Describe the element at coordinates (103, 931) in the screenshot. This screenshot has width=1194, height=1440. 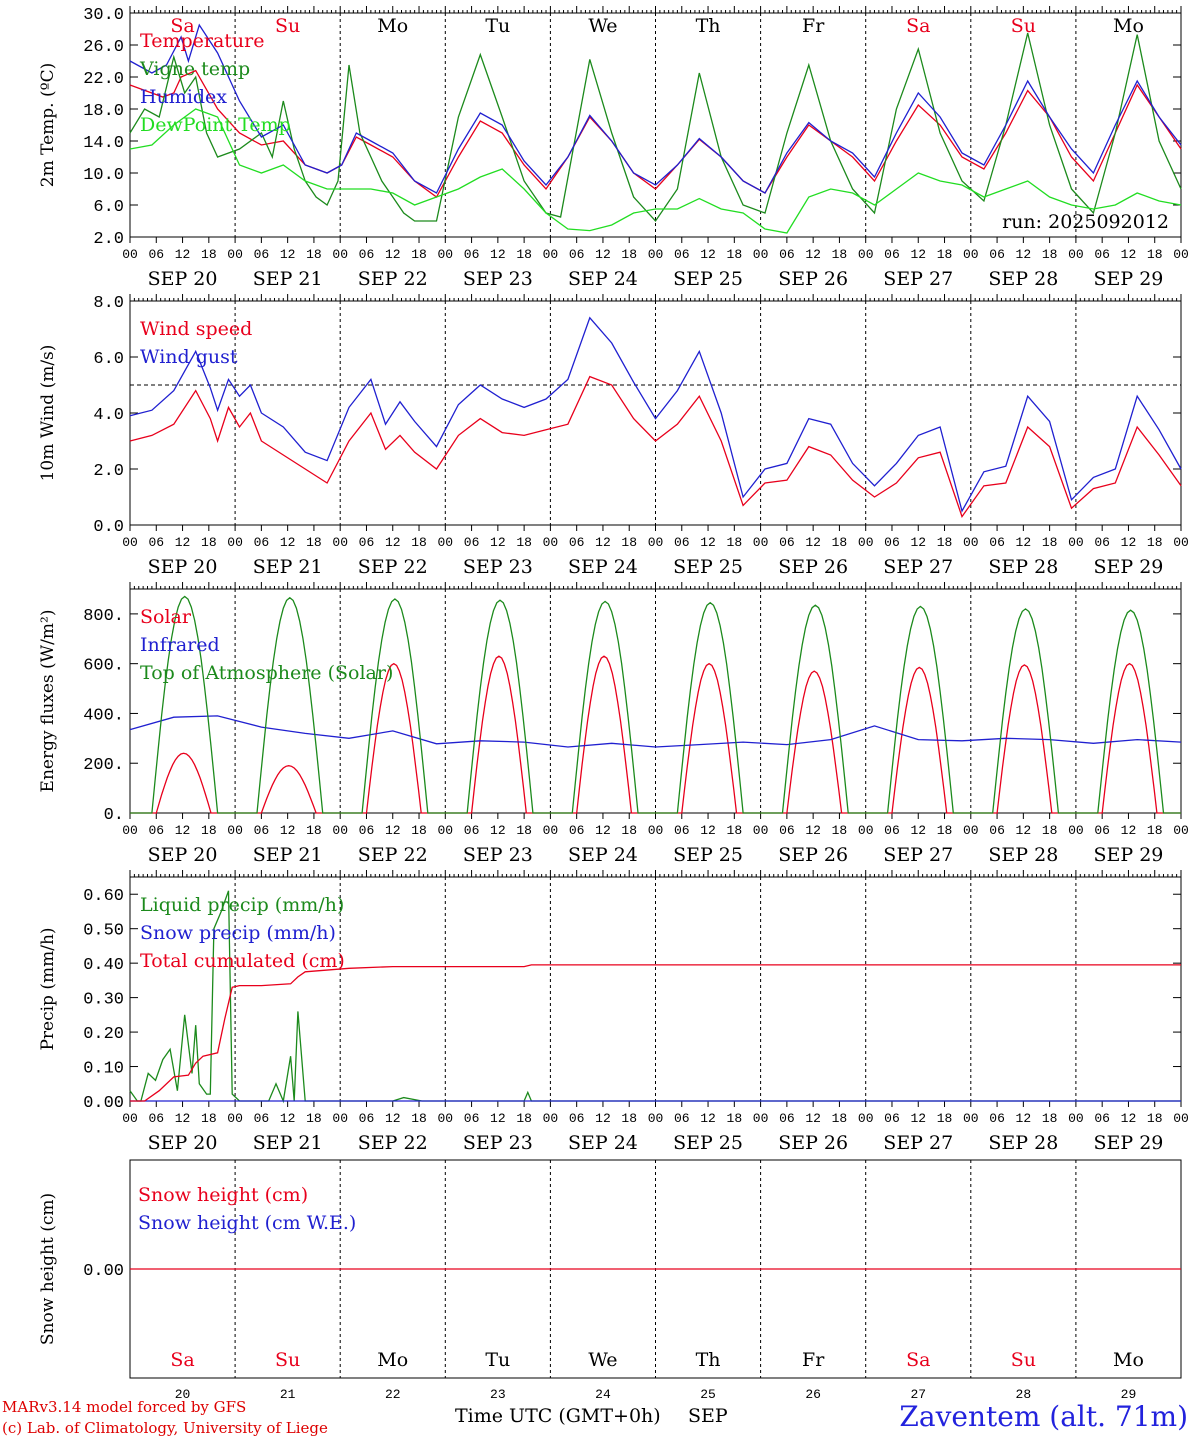
I see `y-tick-label: 0.50` at that location.